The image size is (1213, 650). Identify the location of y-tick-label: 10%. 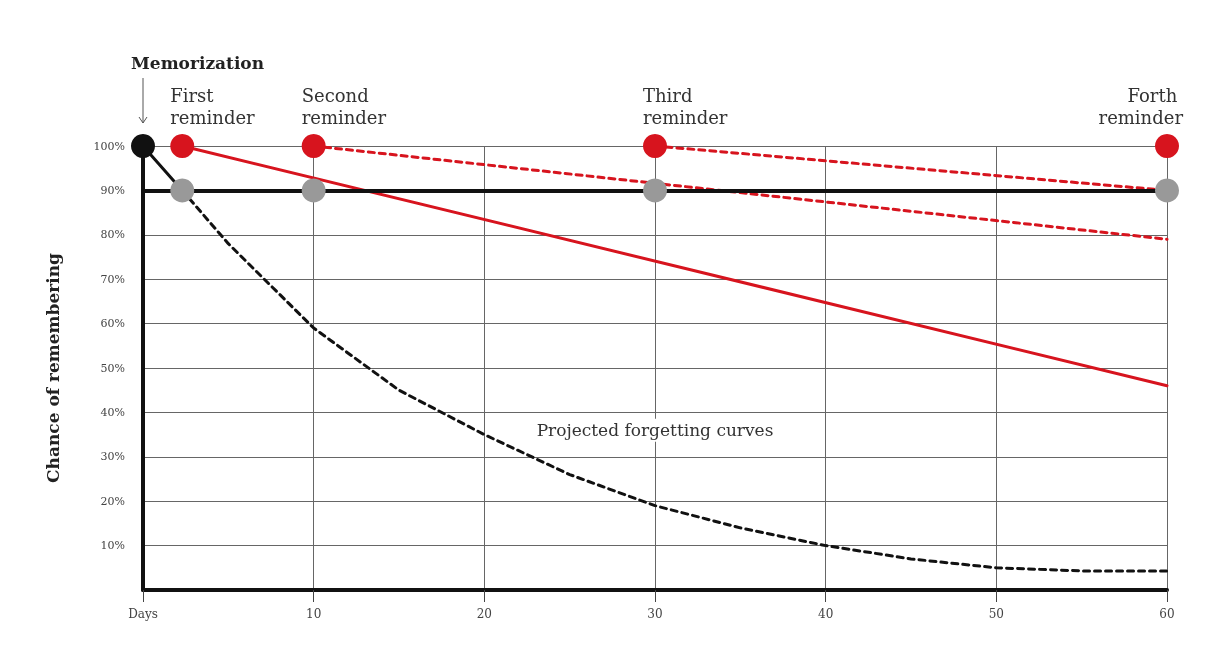
(112, 546).